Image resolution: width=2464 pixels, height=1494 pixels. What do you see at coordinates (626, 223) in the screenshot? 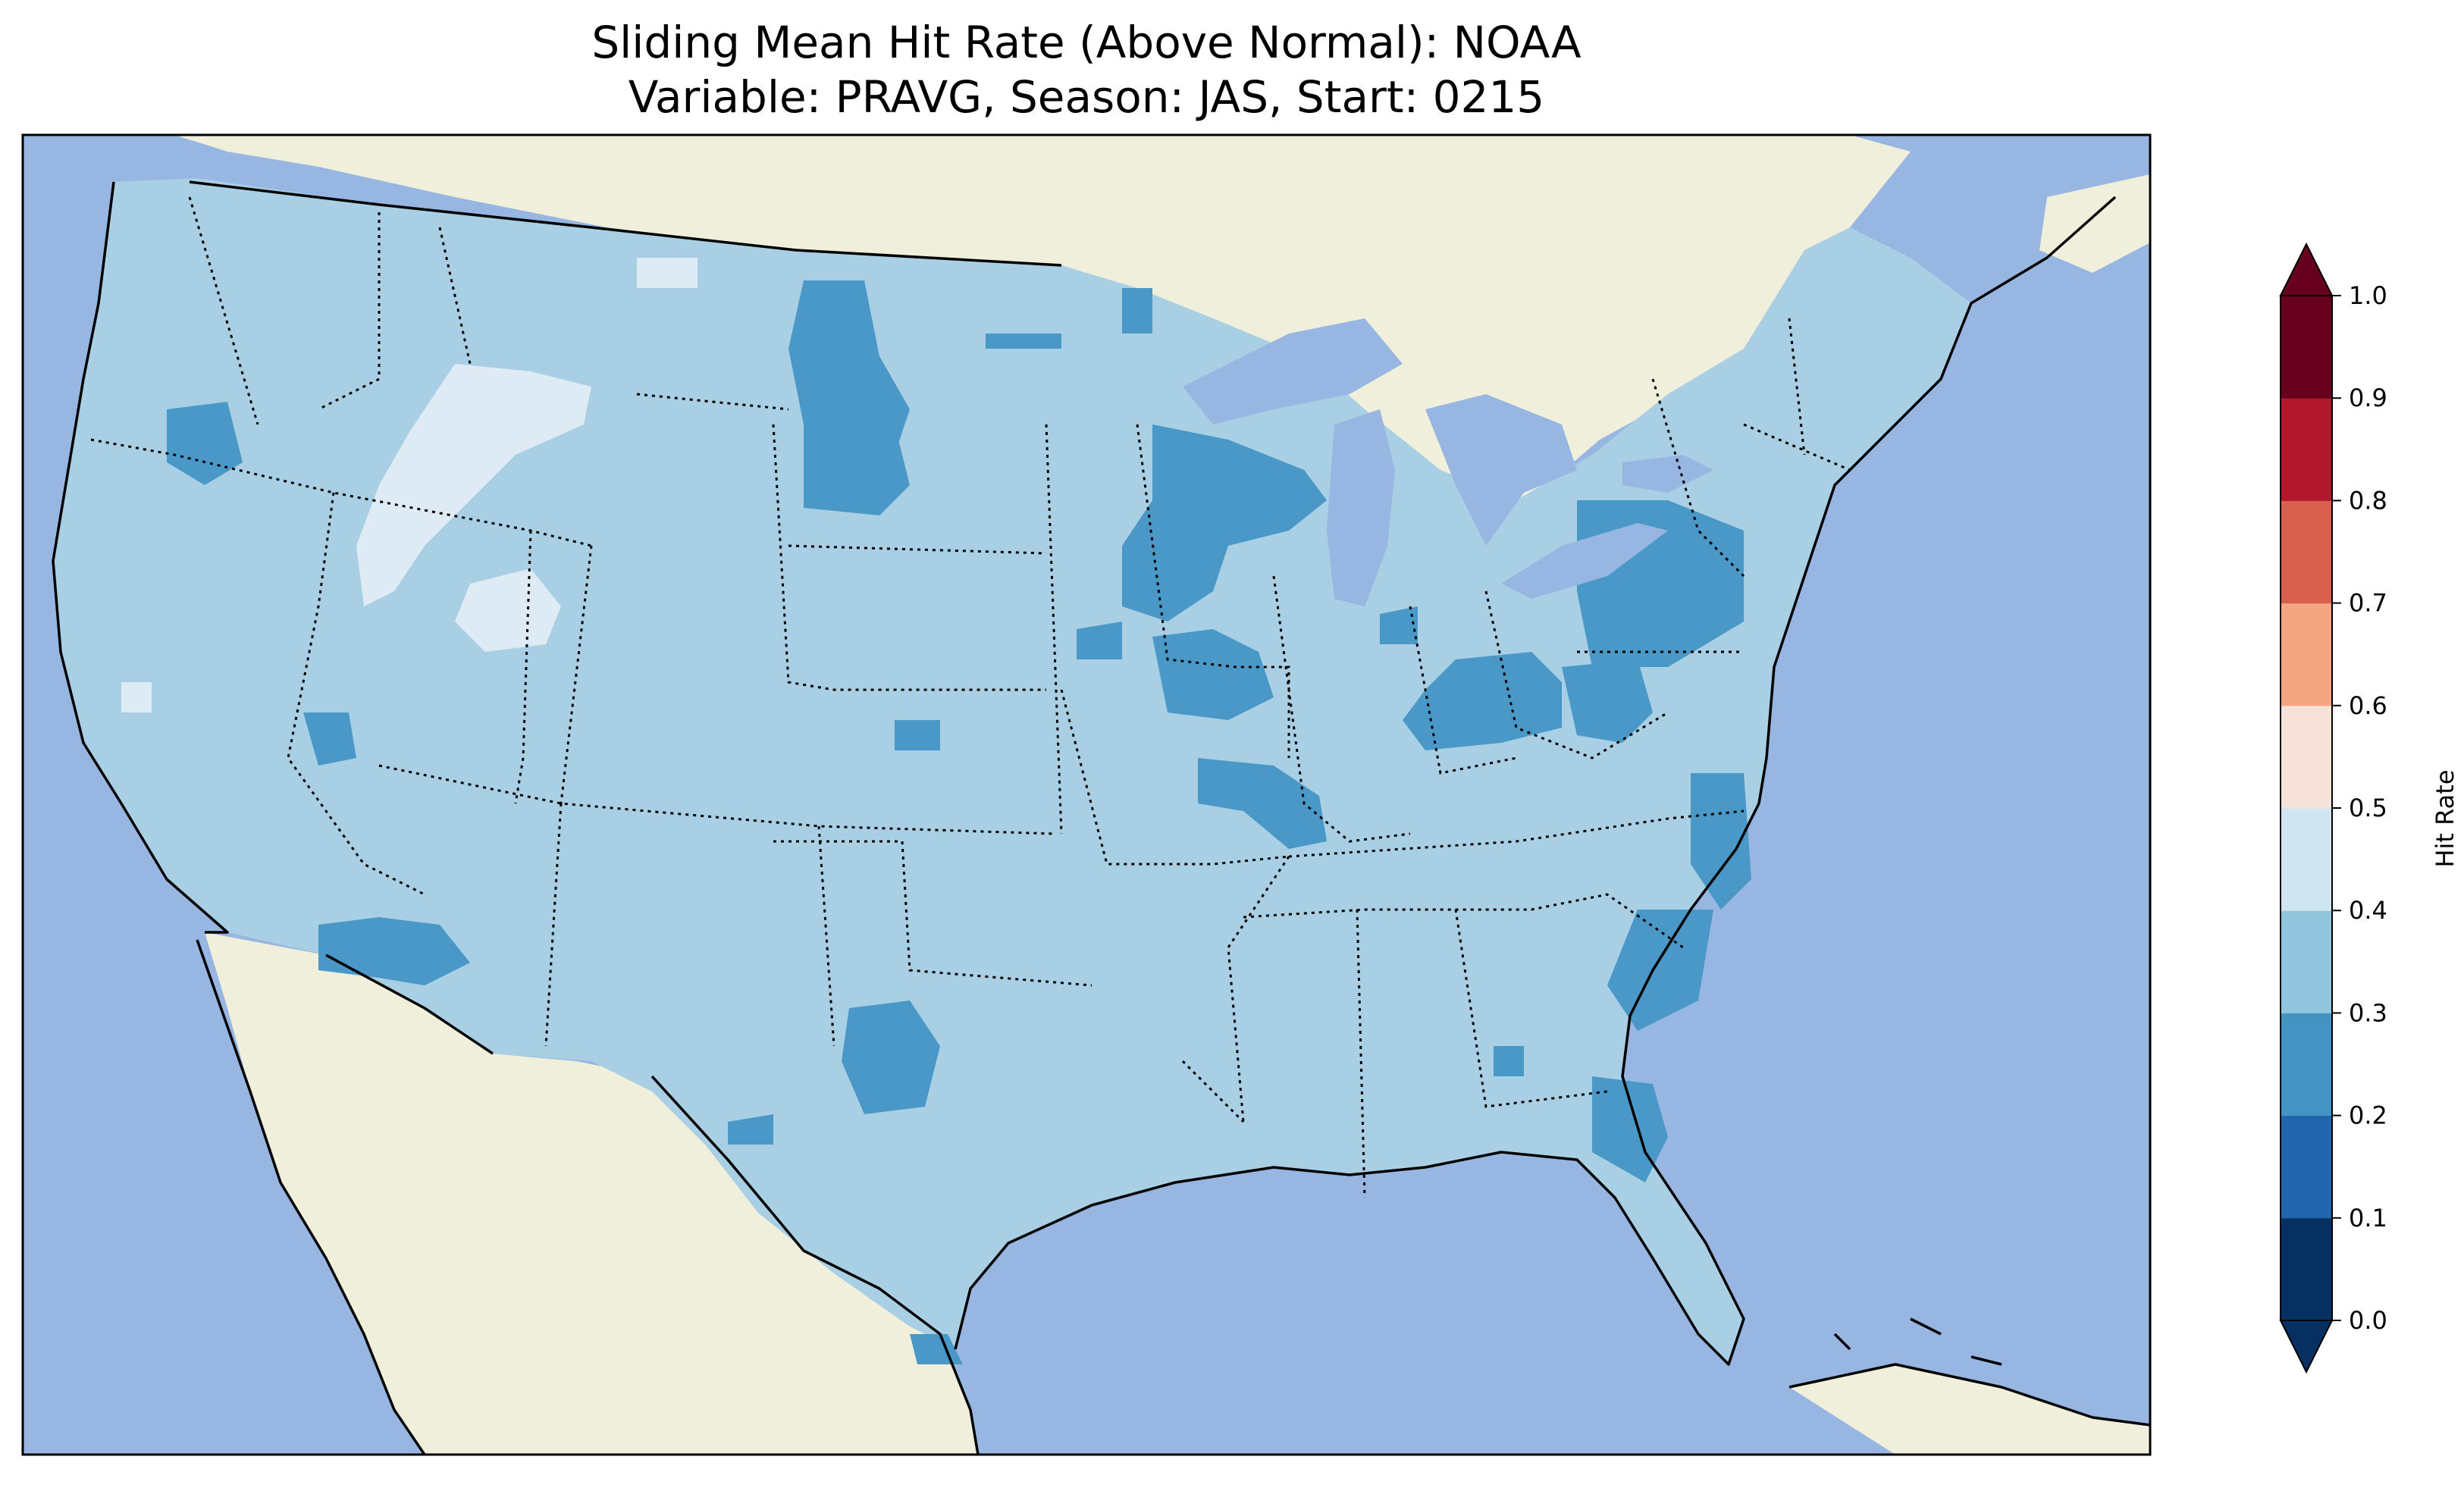
I see `us-canada-border` at bounding box center [626, 223].